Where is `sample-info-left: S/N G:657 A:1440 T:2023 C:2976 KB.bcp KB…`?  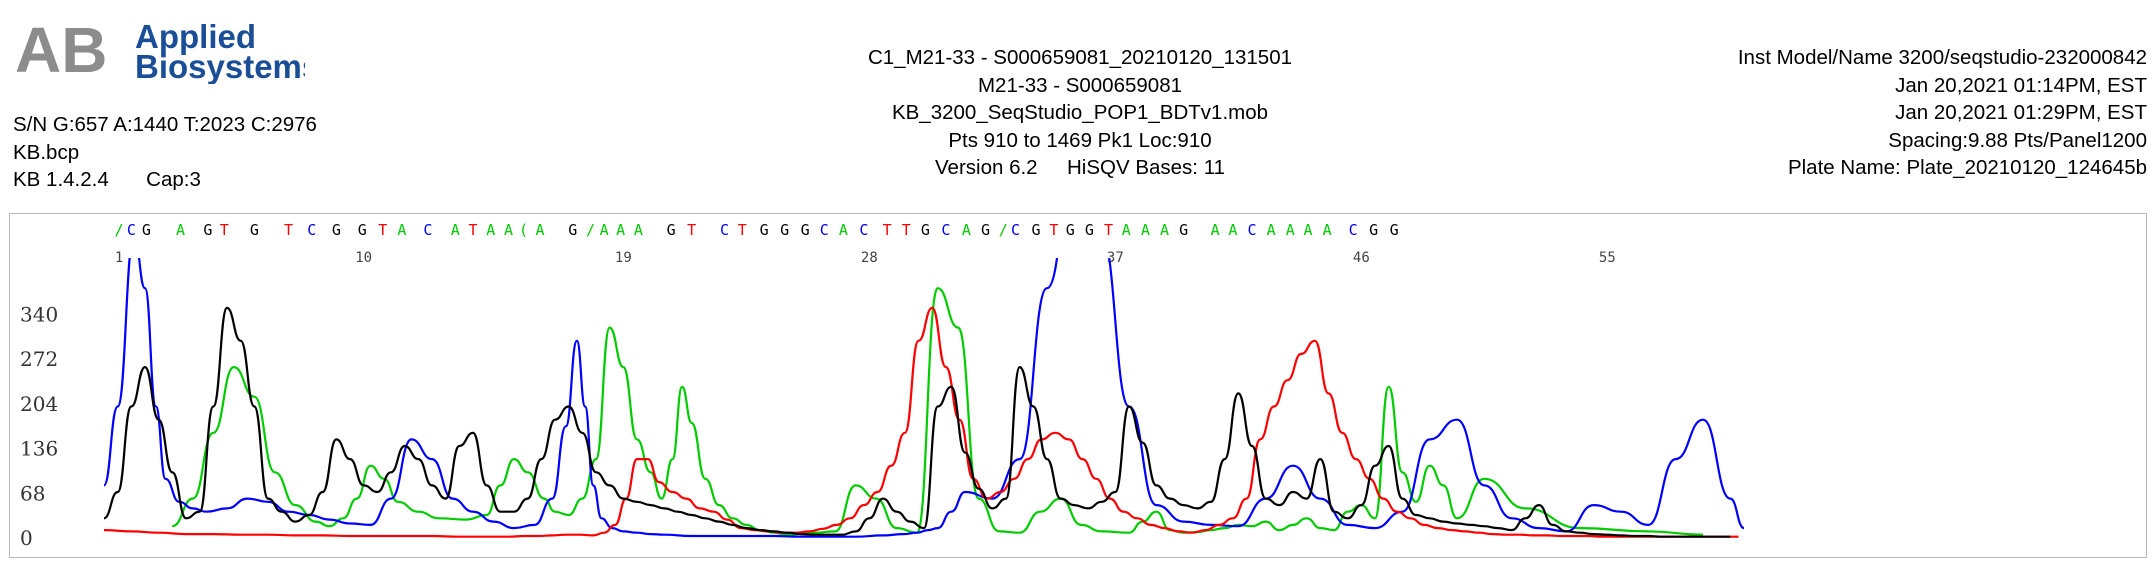 sample-info-left: S/N G:657 A:1440 T:2023 C:2976 KB.bcp KB… is located at coordinates (165, 152).